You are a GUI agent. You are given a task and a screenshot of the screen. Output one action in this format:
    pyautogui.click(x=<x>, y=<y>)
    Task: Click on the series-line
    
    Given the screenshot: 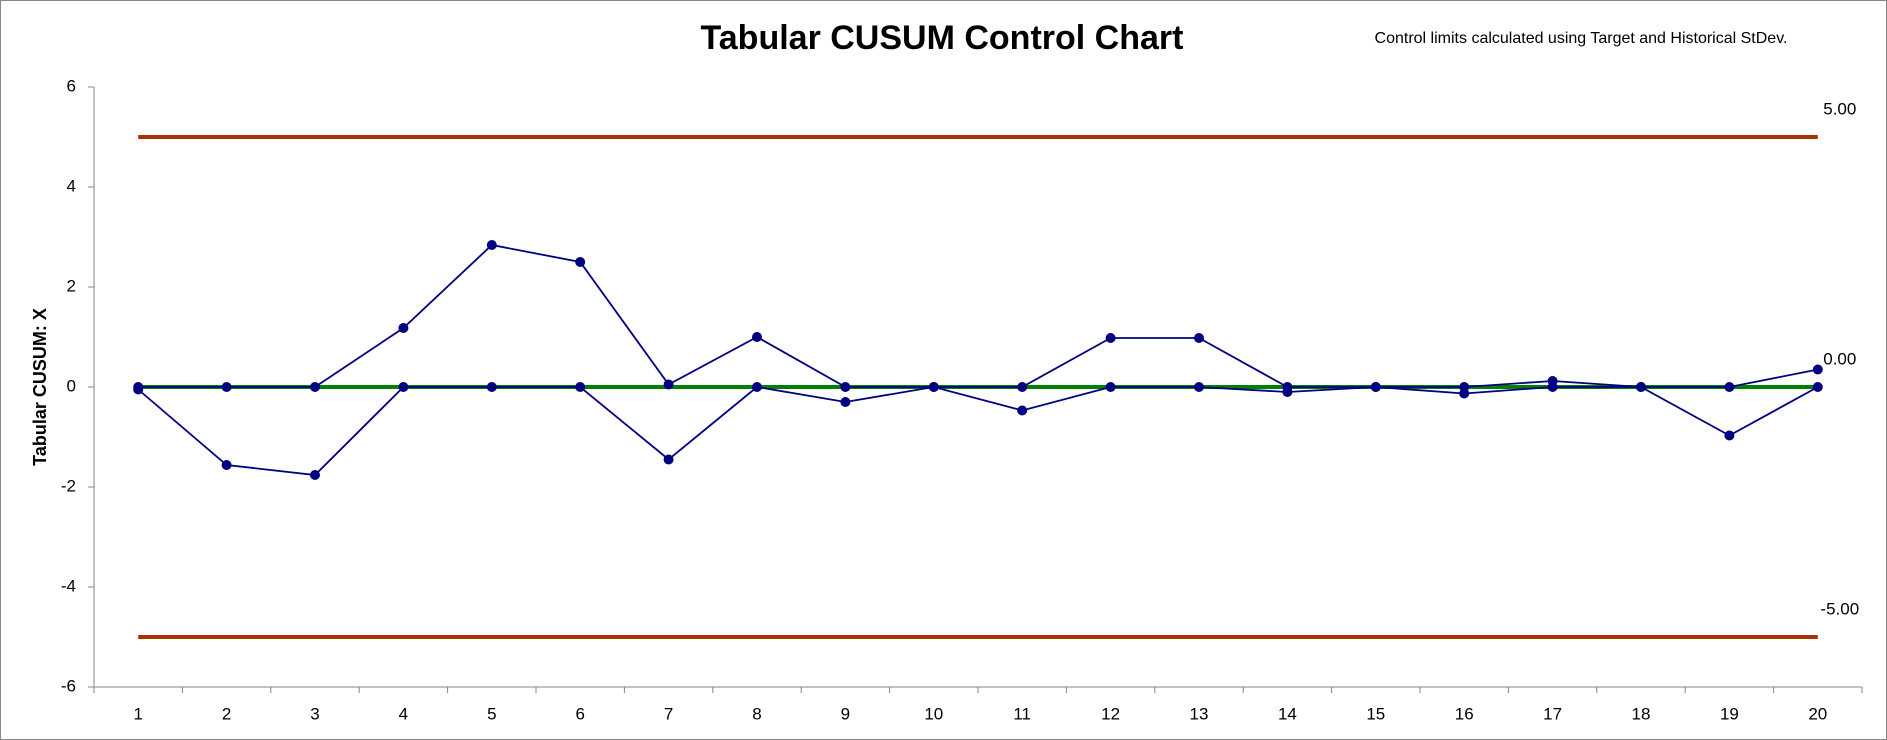 What is the action you would take?
    pyautogui.click(x=978, y=431)
    